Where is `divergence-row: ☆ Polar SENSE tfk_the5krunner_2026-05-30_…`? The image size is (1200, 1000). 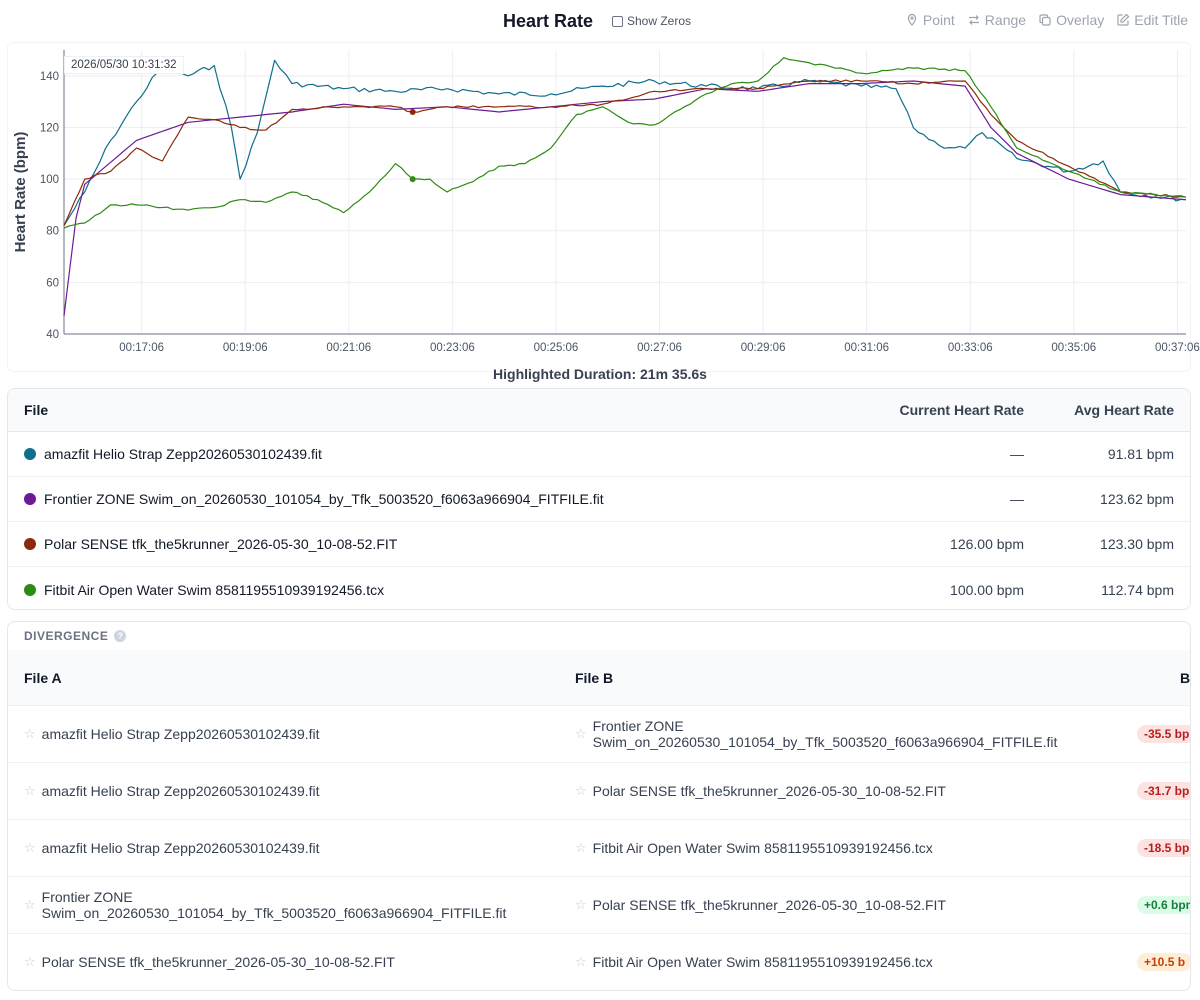 divergence-row: ☆ Polar SENSE tfk_the5krunner_2026-05-30_… is located at coordinates (599, 961).